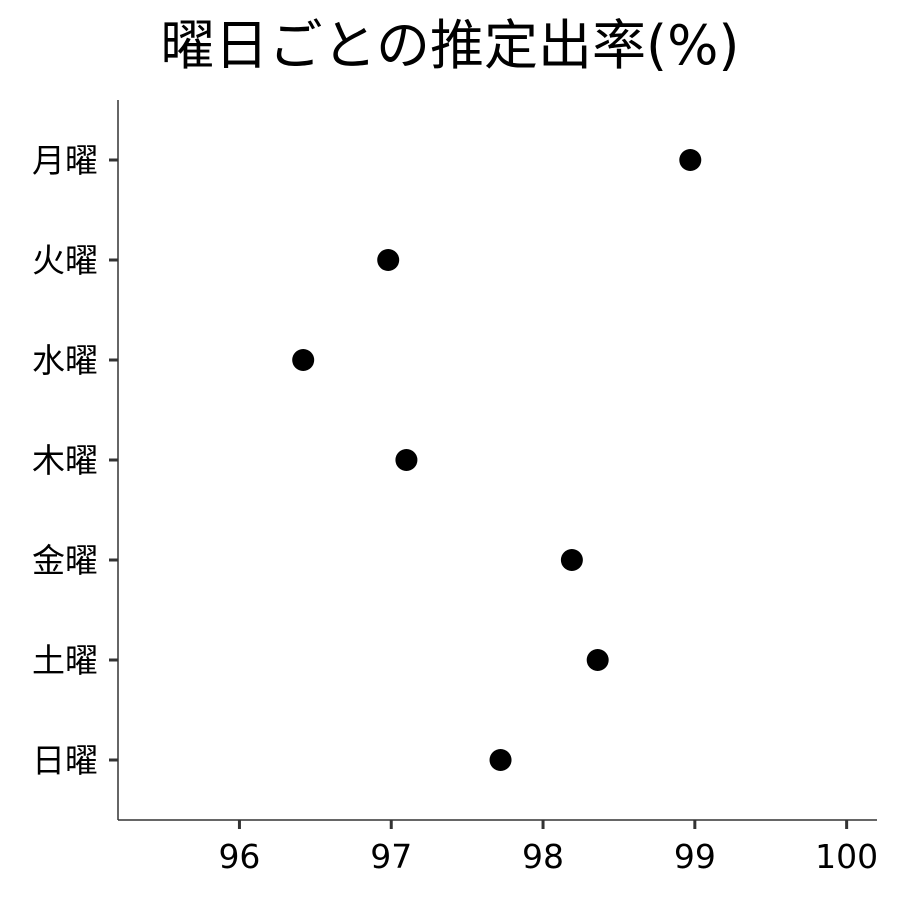 This screenshot has height=900, width=900. What do you see at coordinates (65, 460) in the screenshot?
I see `y-tick-label: 木曜` at bounding box center [65, 460].